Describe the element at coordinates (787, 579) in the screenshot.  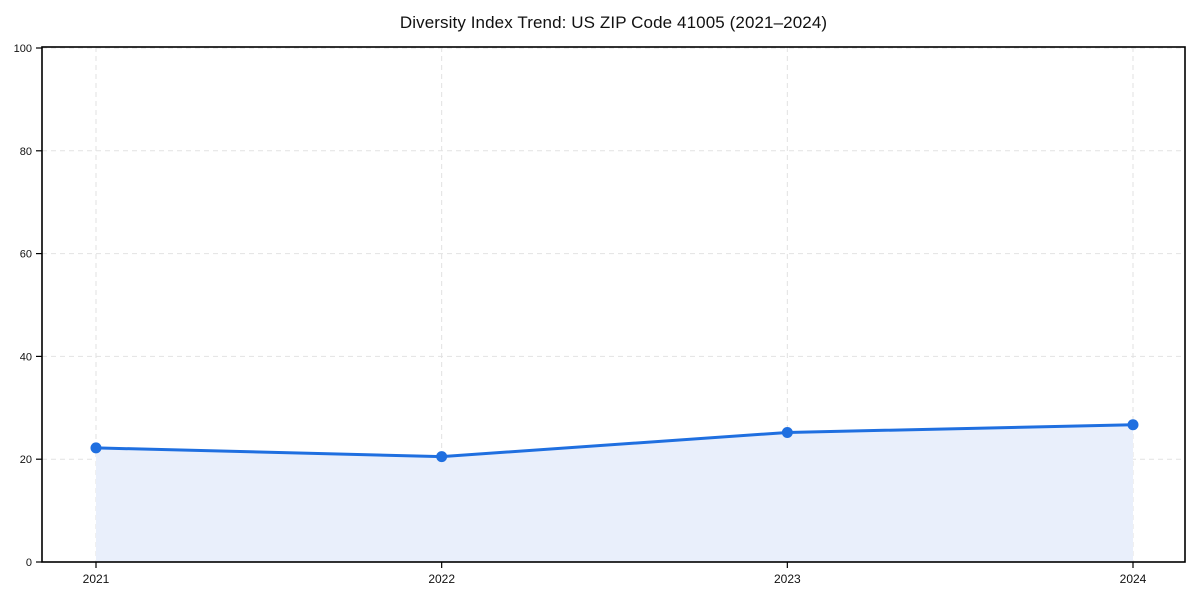
I see `x-tick-label: 2023` at that location.